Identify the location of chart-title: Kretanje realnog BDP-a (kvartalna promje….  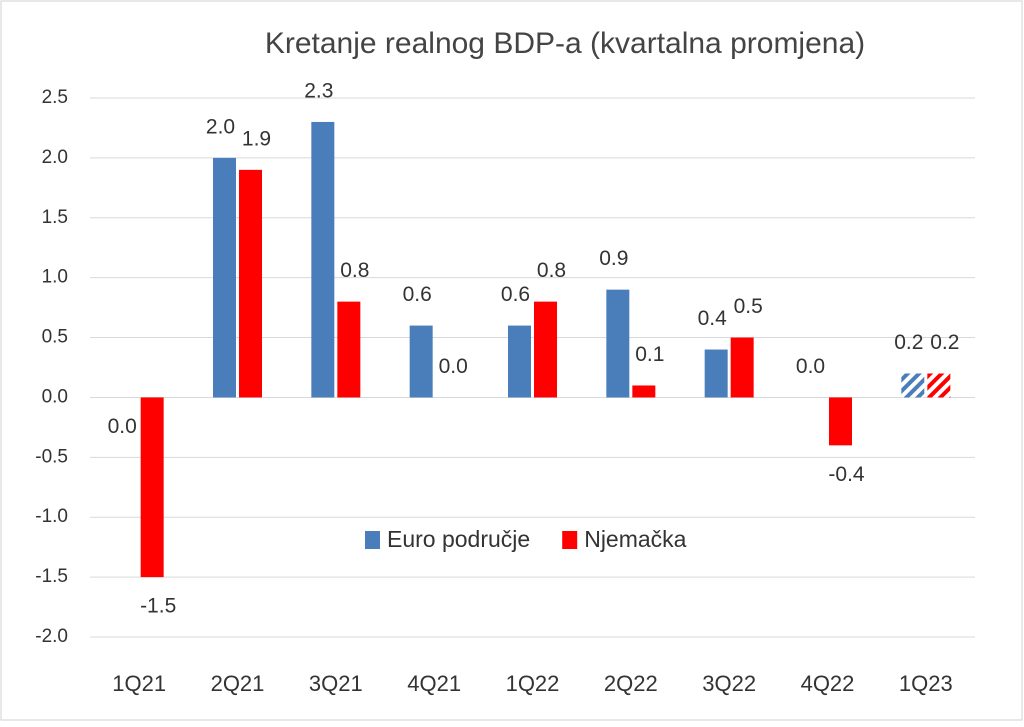
(565, 43).